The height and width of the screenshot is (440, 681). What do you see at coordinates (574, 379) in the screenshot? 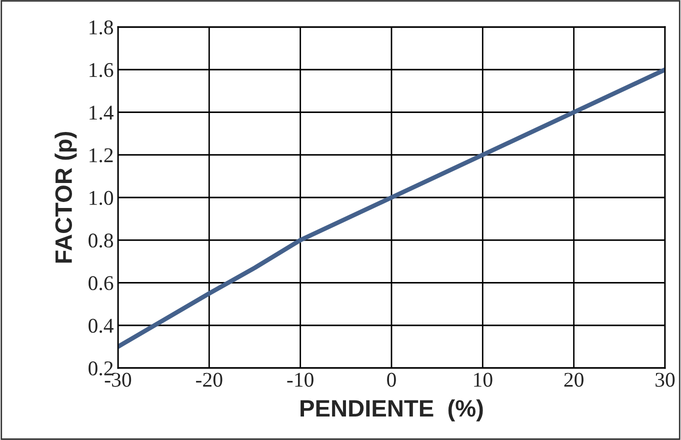
I see `x-tick-label: 20` at bounding box center [574, 379].